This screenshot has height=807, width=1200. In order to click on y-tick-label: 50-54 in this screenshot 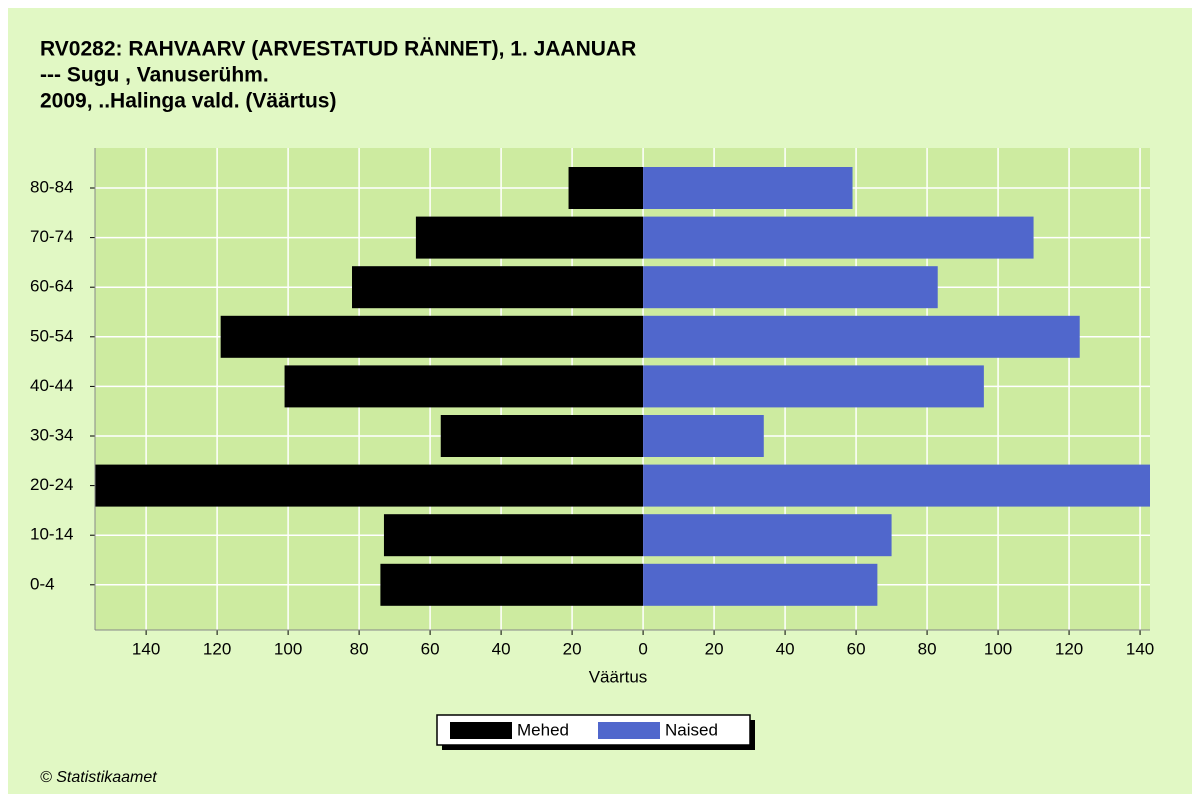, I will do `click(51, 335)`.